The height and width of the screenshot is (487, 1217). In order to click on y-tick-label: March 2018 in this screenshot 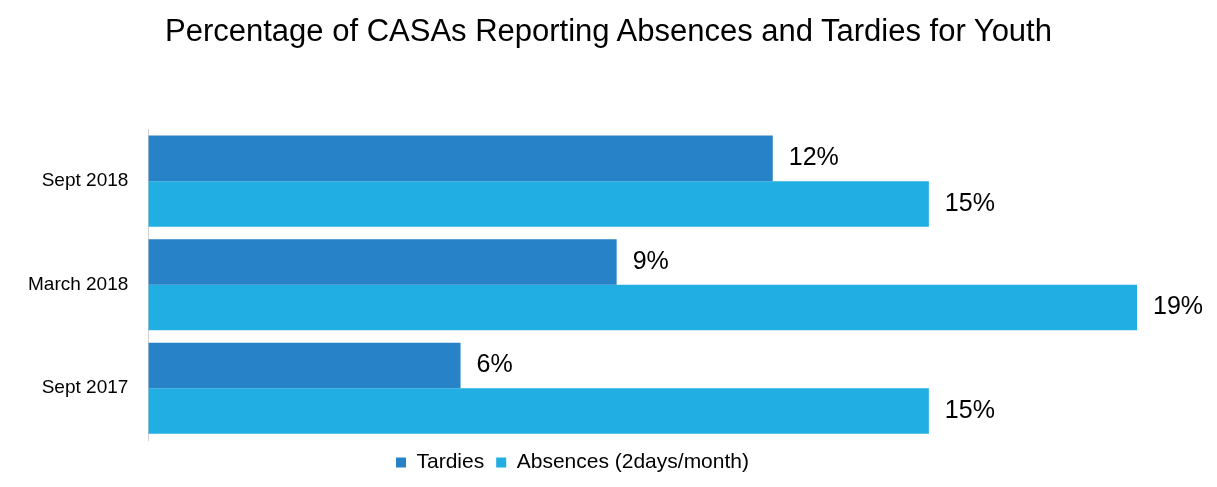, I will do `click(78, 283)`.